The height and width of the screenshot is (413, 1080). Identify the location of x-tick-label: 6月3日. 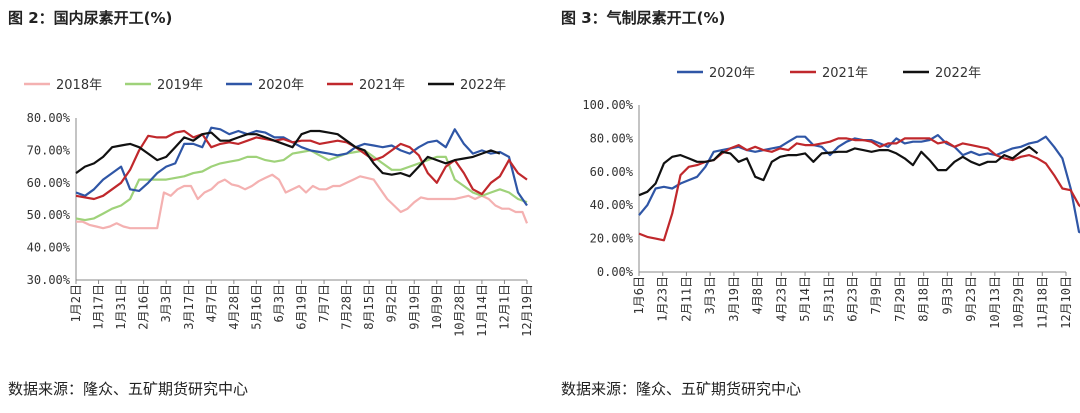
(279, 303).